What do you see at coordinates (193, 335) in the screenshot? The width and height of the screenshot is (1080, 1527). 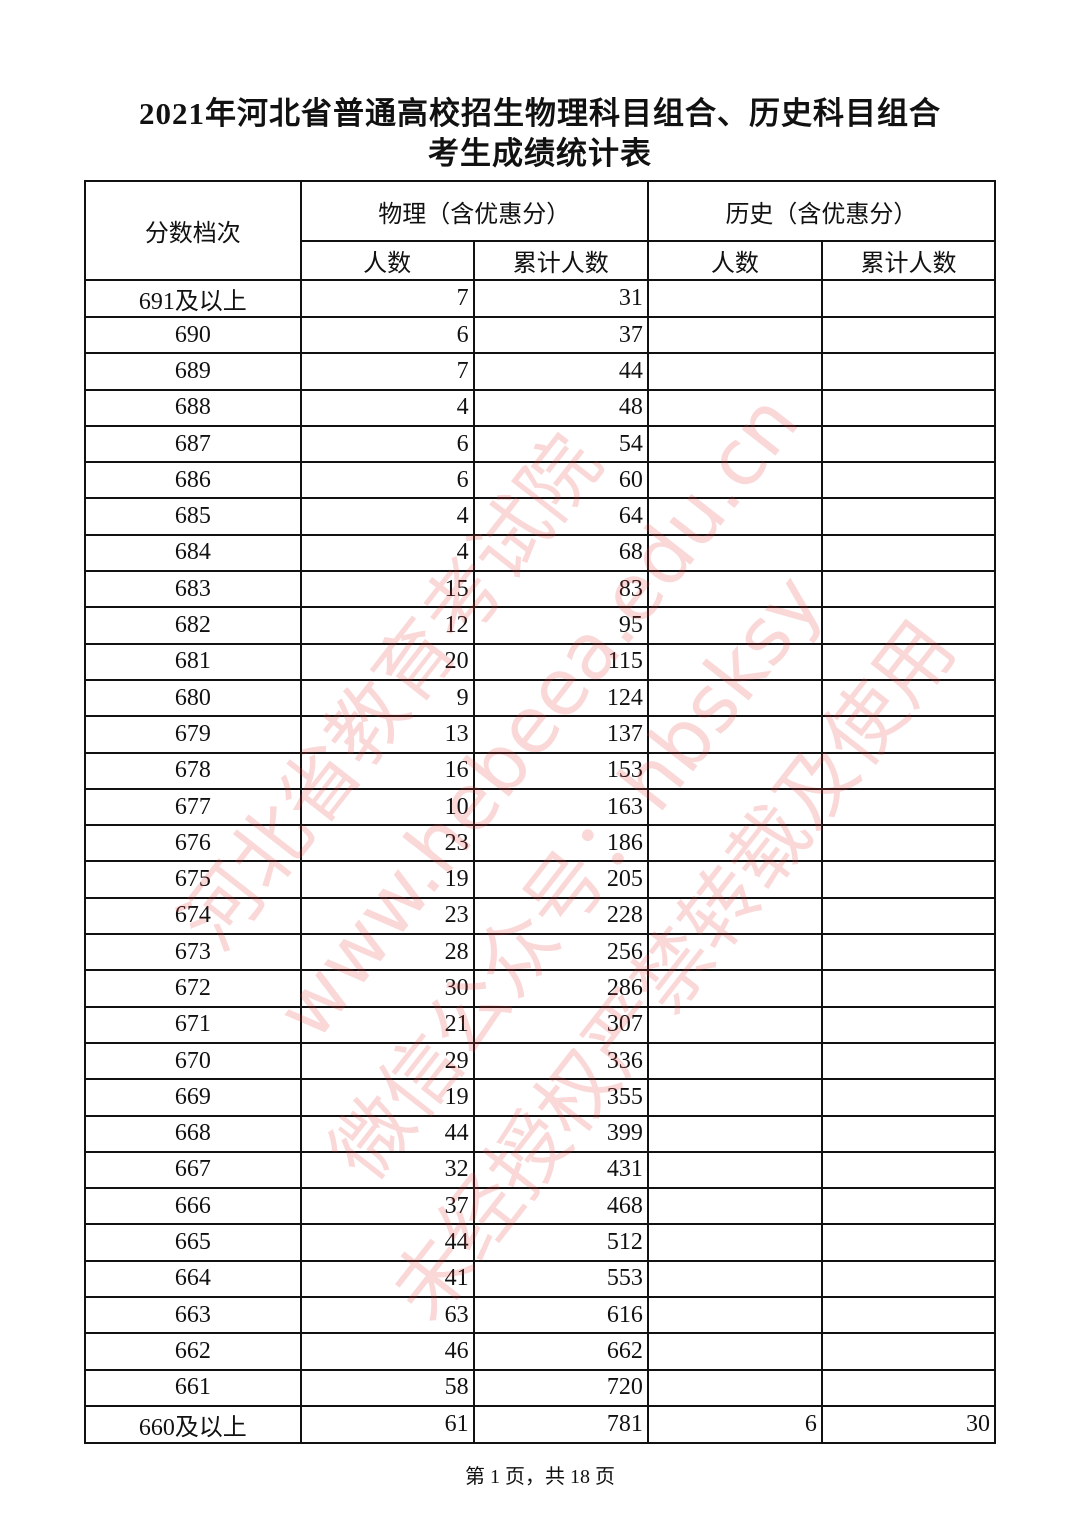 I see `score-band-cell: 690` at bounding box center [193, 335].